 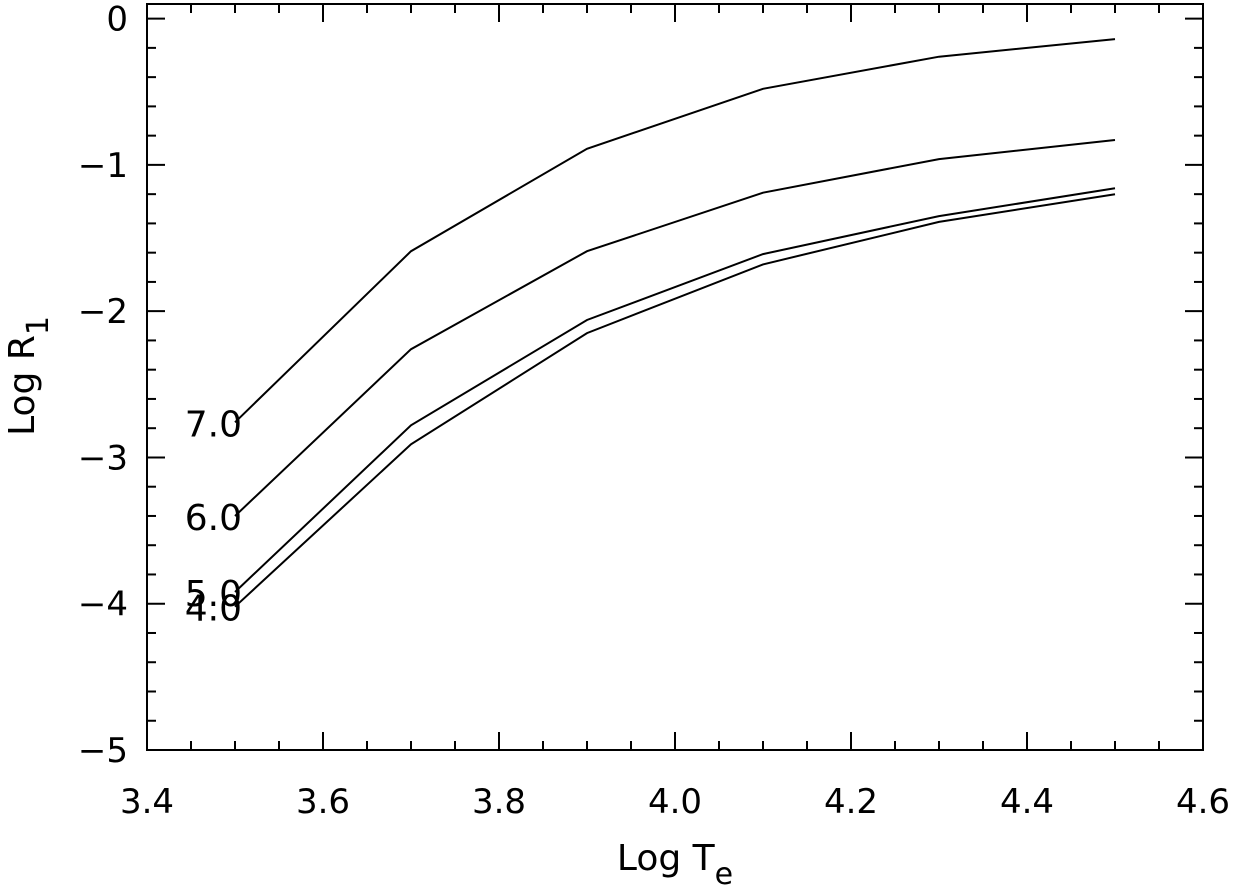 What do you see at coordinates (147, 802) in the screenshot?
I see `x-tick-label: 3.4` at bounding box center [147, 802].